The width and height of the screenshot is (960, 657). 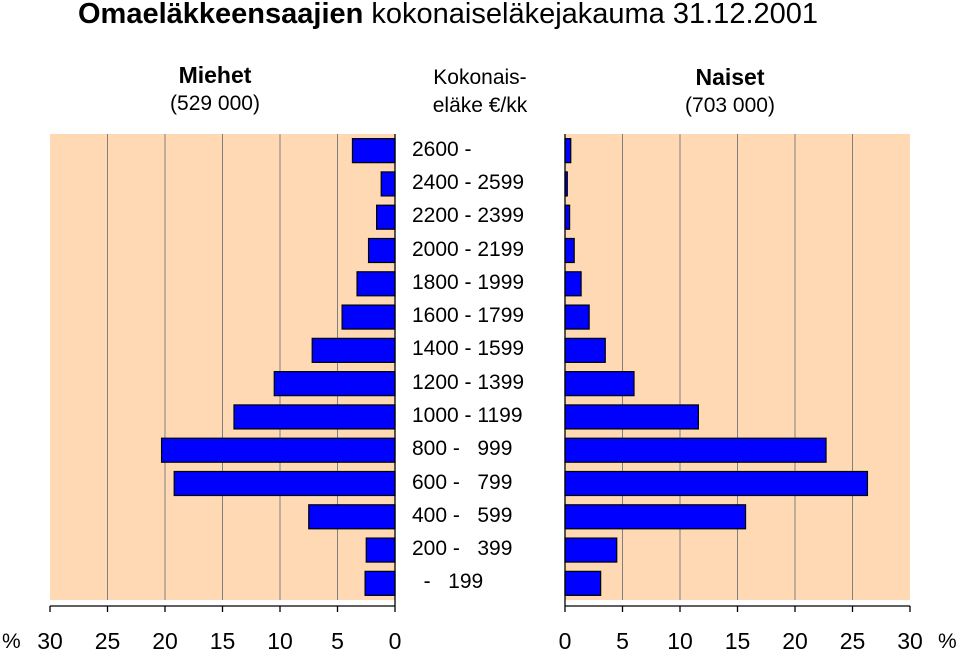 I want to click on men-tick-label: 10, so click(x=280, y=641).